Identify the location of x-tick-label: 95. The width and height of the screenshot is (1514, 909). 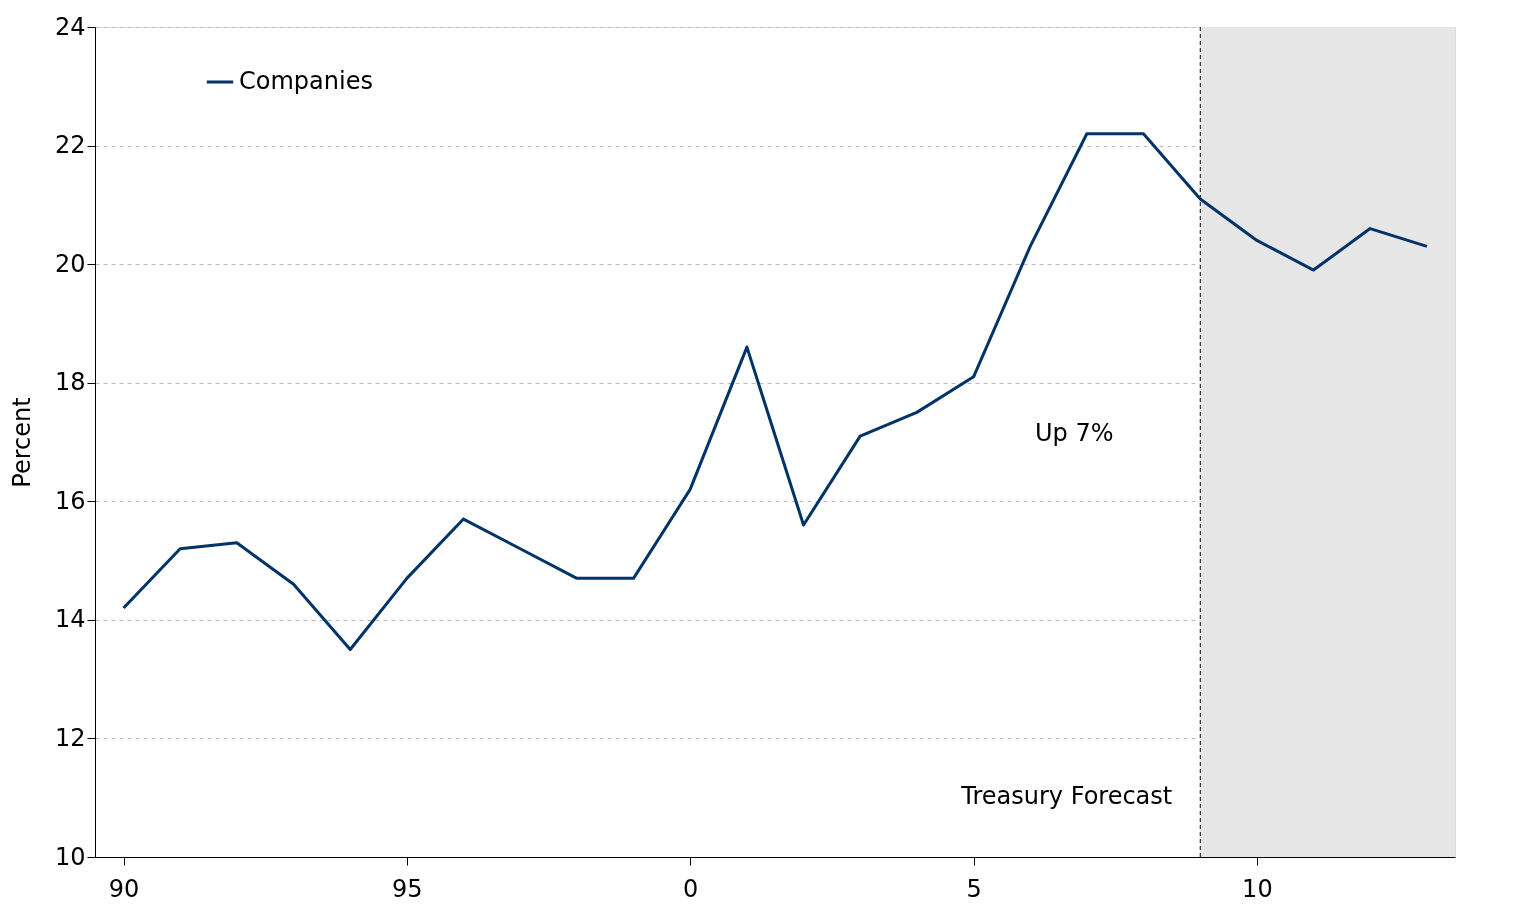
(407, 888).